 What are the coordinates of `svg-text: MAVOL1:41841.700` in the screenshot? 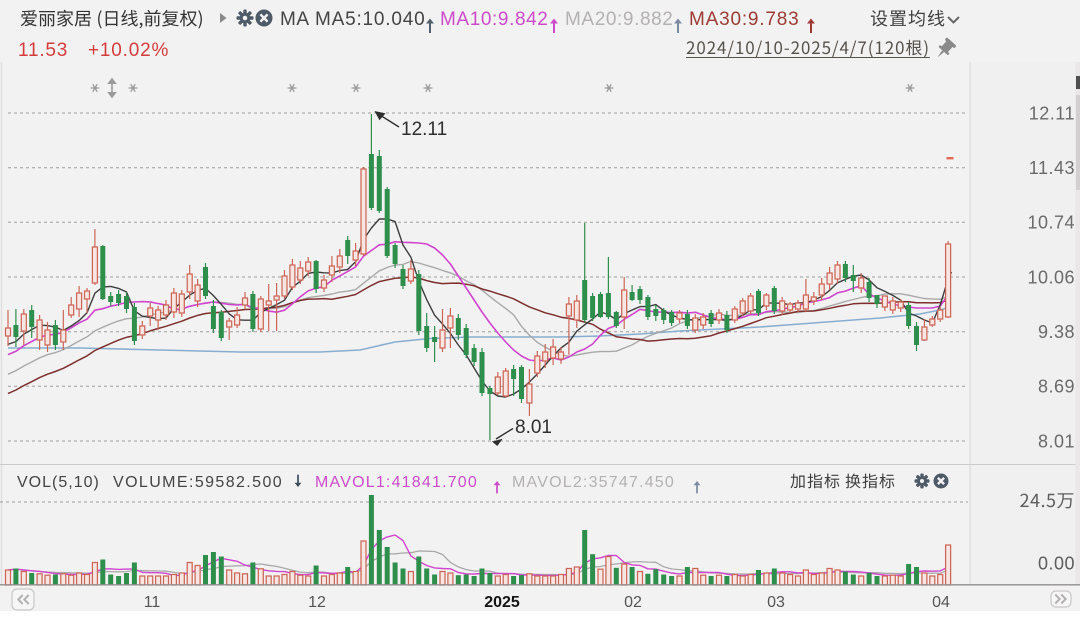 It's located at (396, 482).